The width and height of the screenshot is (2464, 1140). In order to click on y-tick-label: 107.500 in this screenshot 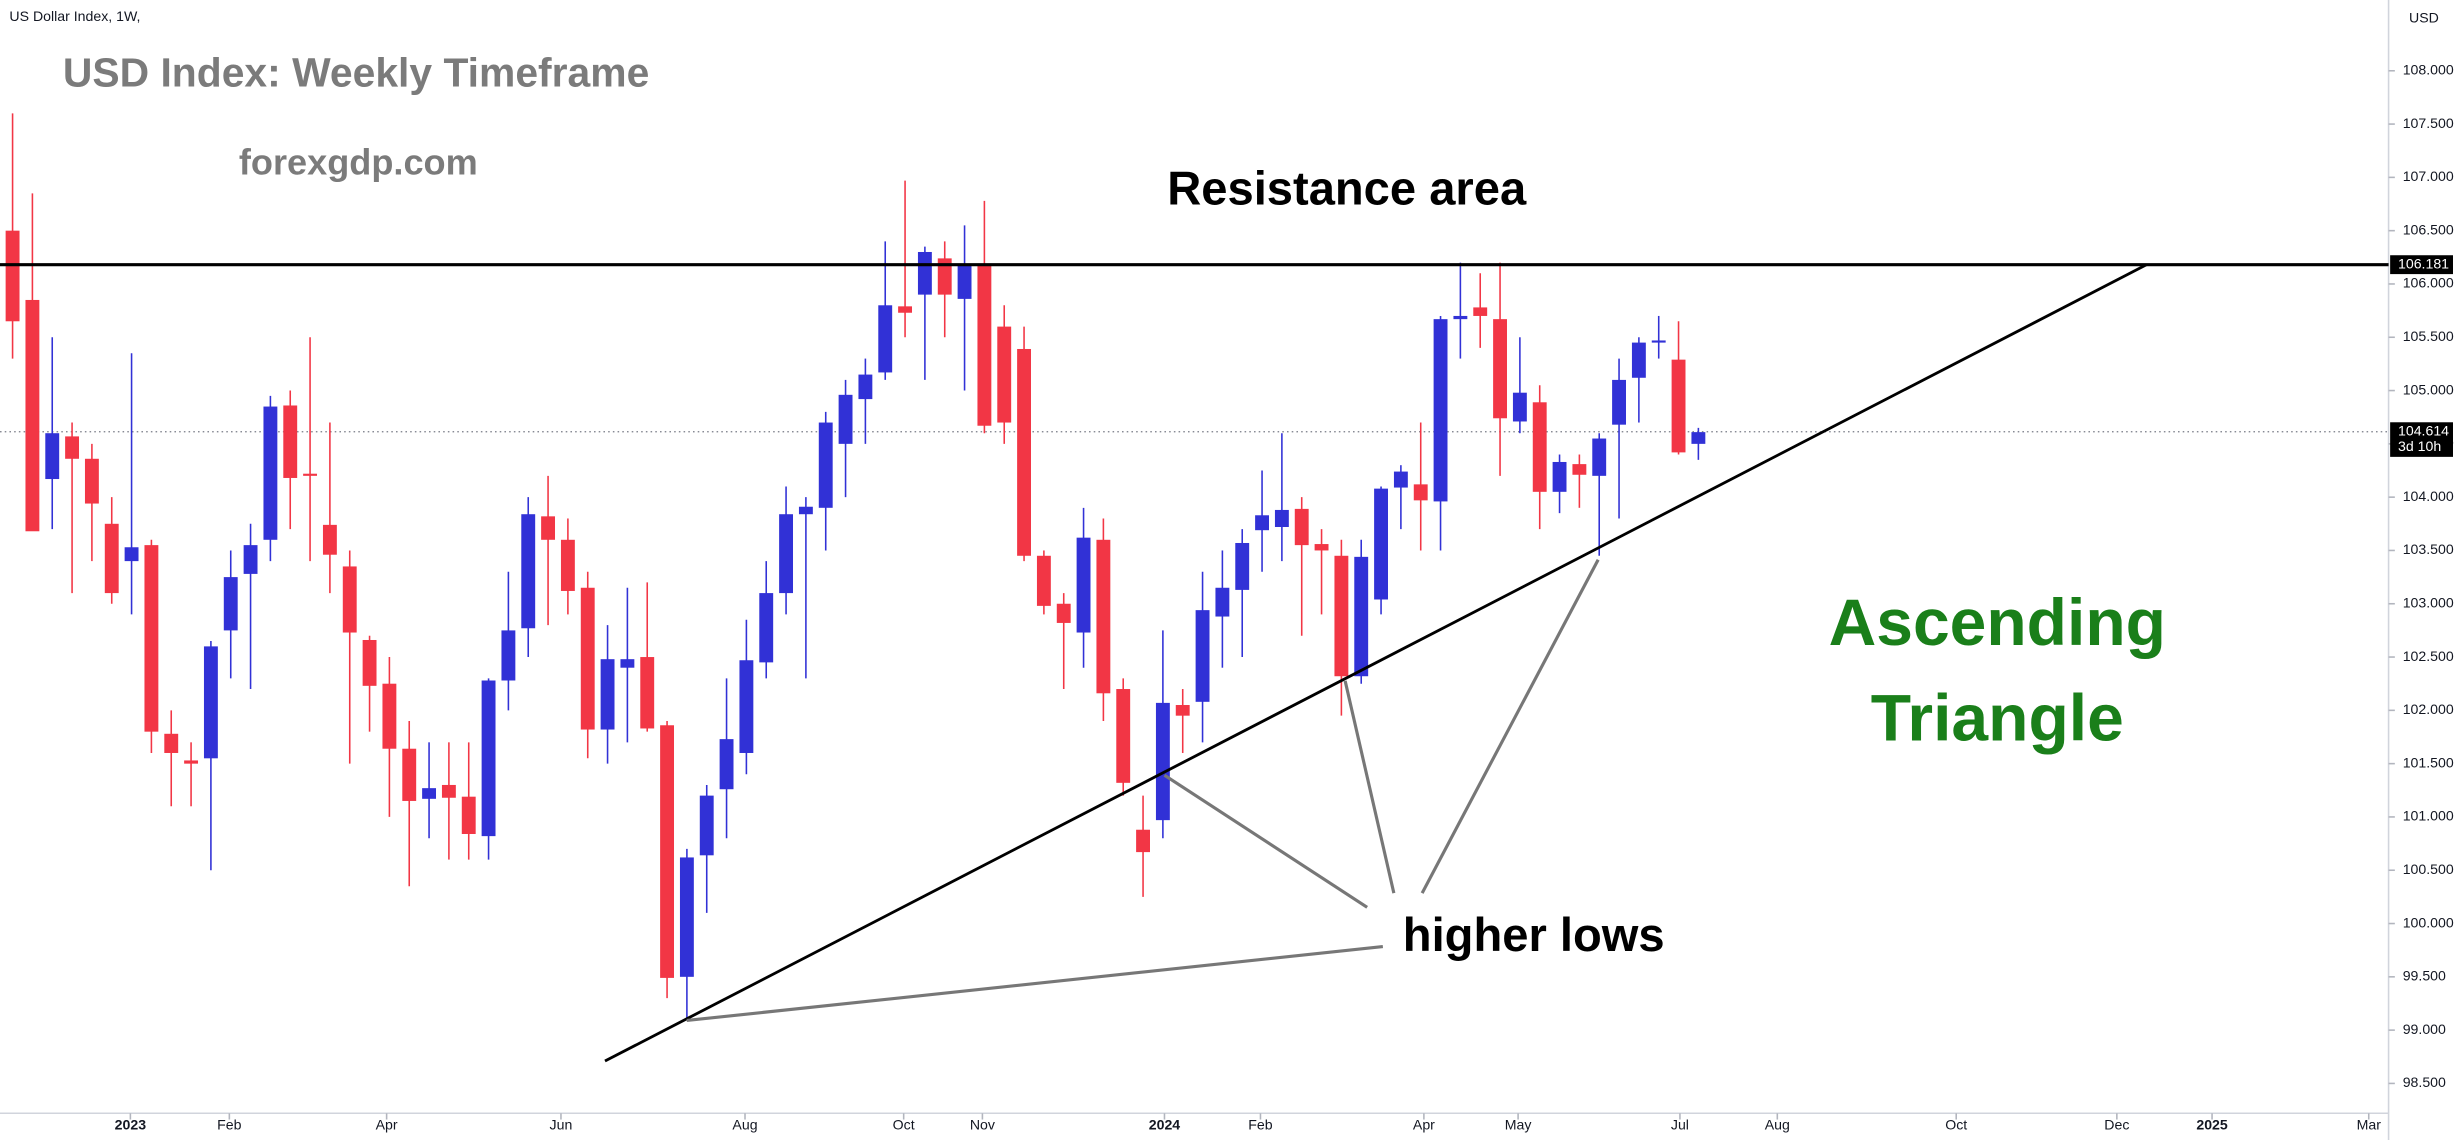, I will do `click(2428, 123)`.